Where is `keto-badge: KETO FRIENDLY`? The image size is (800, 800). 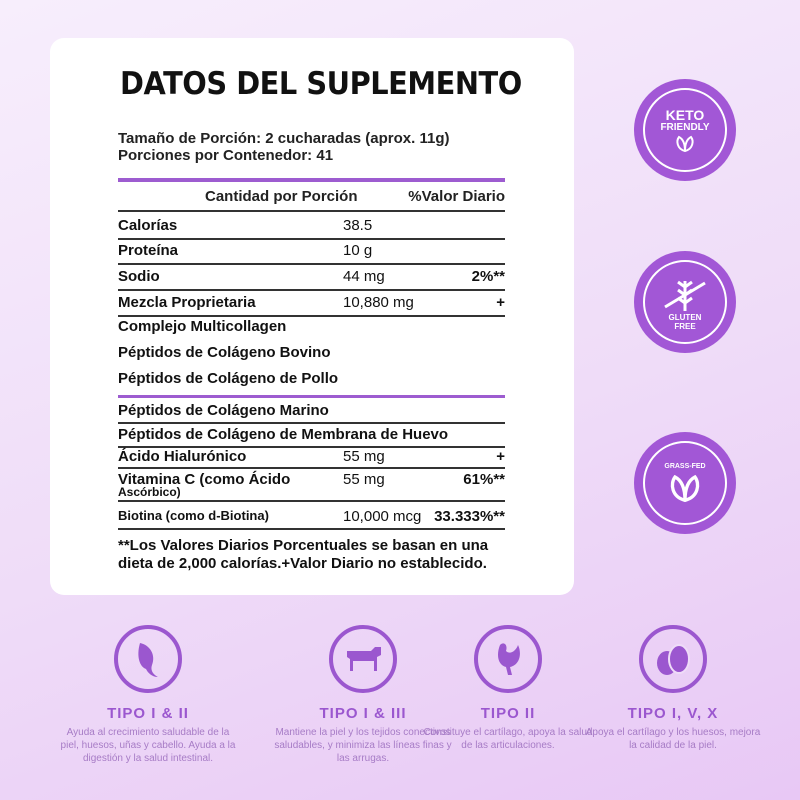
keto-badge: KETO FRIENDLY is located at coordinates (685, 130).